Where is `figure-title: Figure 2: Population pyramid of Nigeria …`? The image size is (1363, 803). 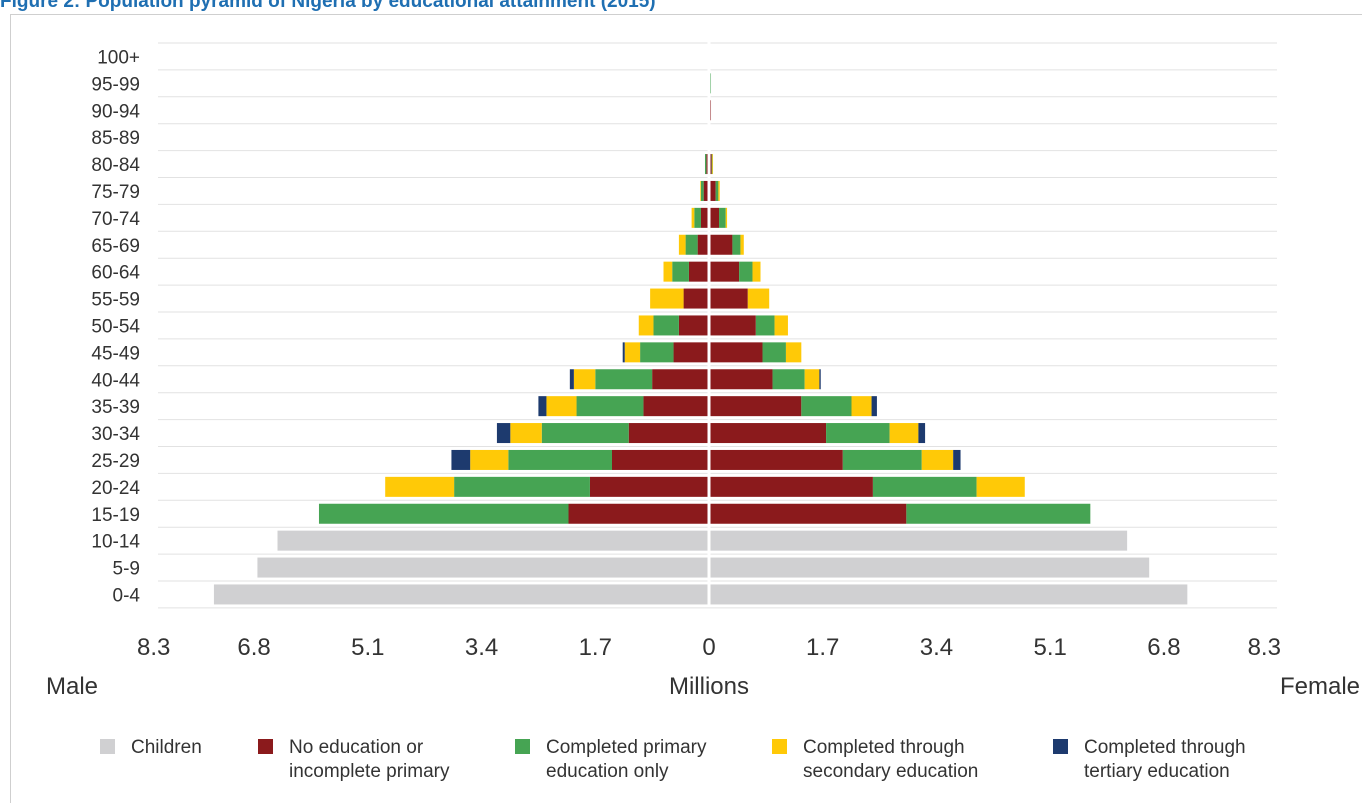
figure-title: Figure 2: Population pyramid of Nigeria … is located at coordinates (328, 6).